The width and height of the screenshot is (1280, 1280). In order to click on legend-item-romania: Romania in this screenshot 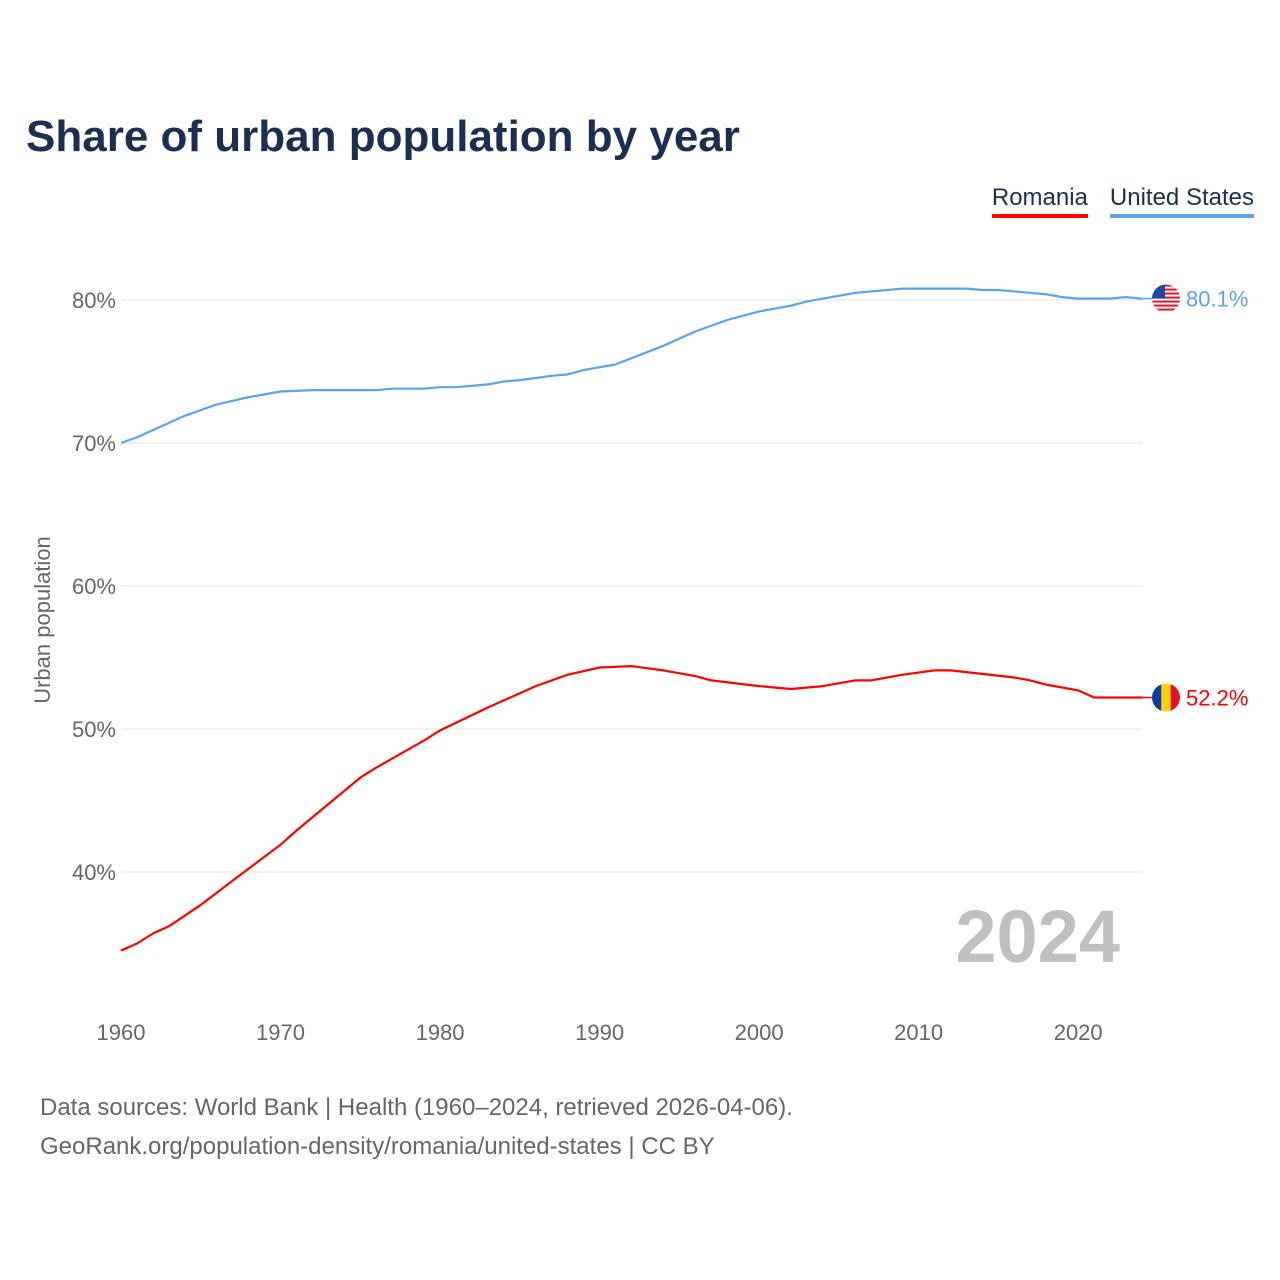, I will do `click(1039, 201)`.